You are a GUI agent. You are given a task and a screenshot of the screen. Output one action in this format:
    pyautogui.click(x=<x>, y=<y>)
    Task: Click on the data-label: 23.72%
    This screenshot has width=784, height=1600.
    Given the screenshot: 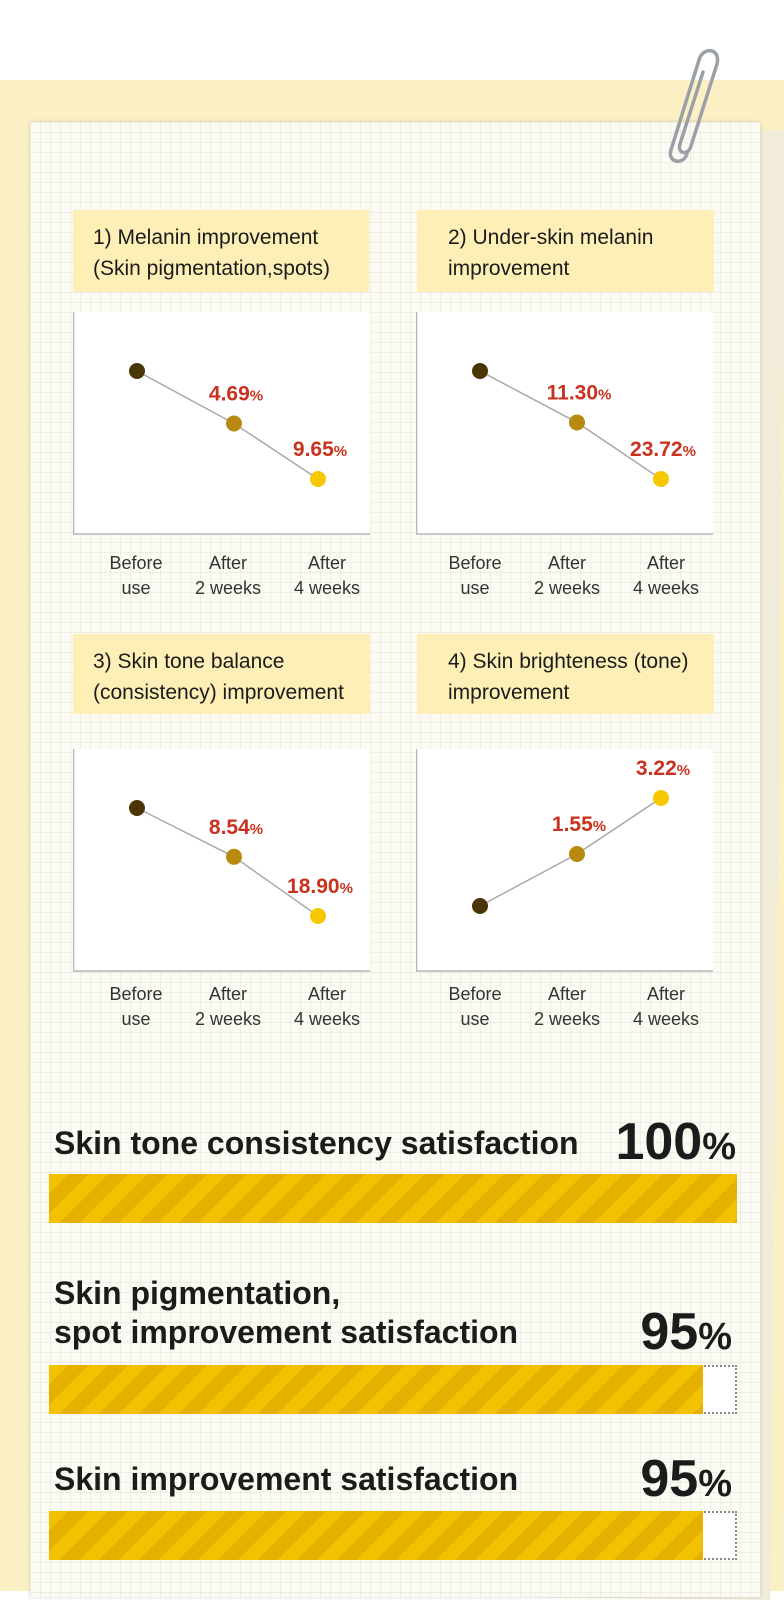 What is the action you would take?
    pyautogui.click(x=663, y=449)
    